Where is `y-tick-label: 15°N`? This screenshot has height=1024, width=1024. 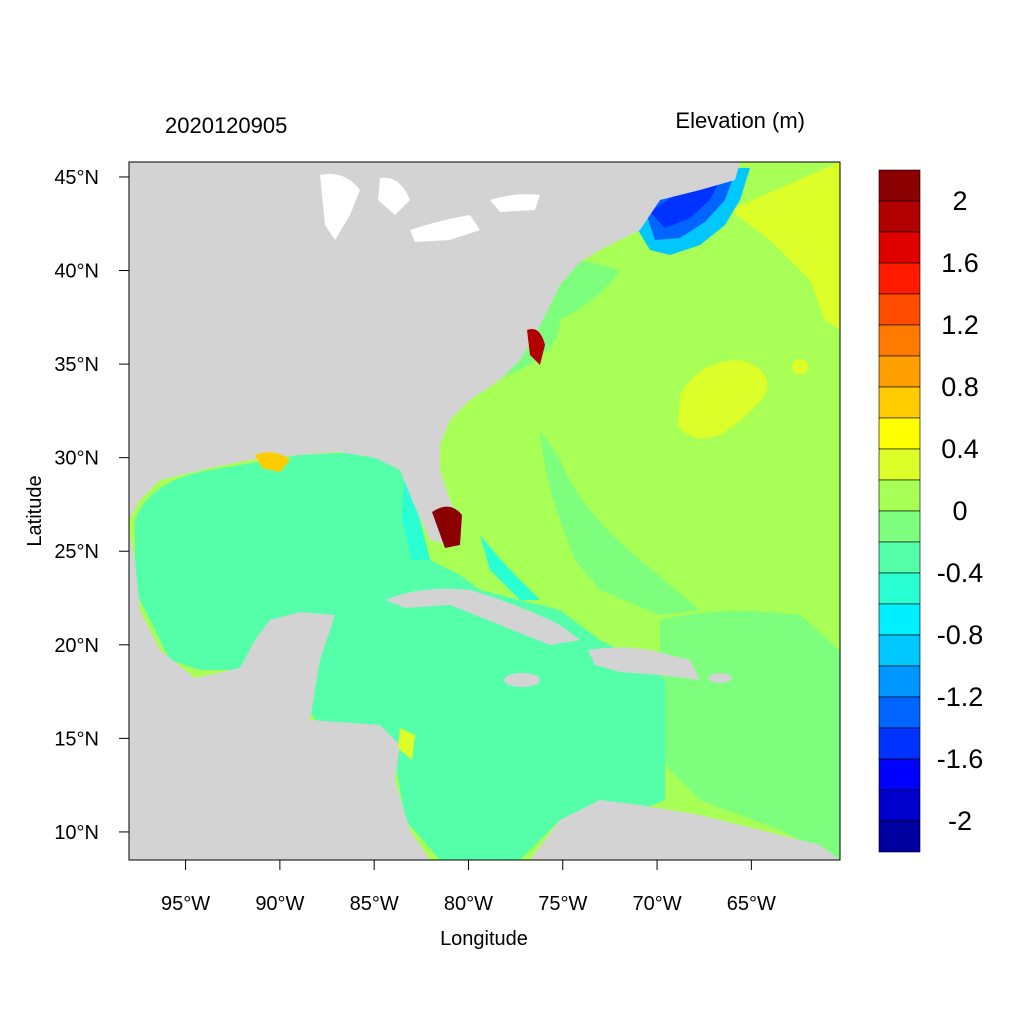 y-tick-label: 15°N is located at coordinates (76, 739).